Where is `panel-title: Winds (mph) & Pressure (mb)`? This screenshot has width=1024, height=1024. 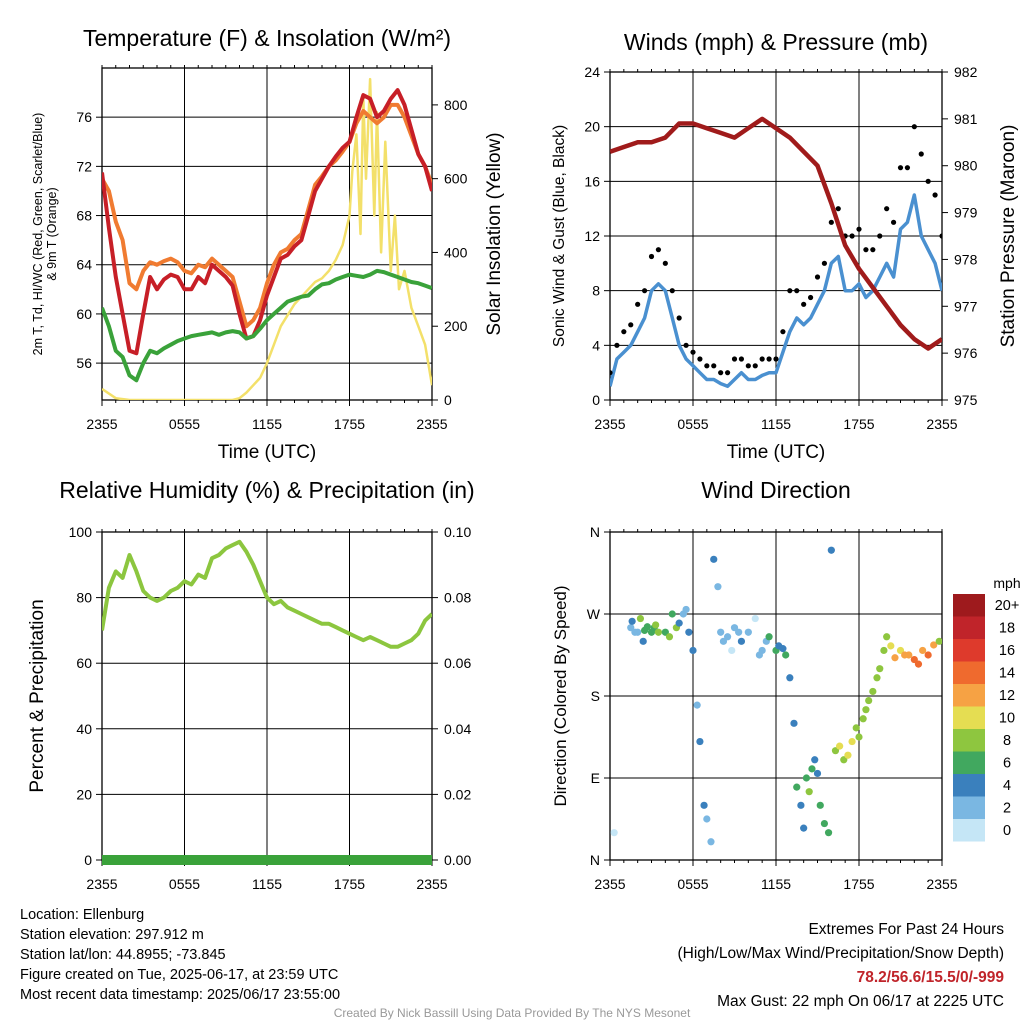 panel-title: Winds (mph) & Pressure (mb) is located at coordinates (776, 42).